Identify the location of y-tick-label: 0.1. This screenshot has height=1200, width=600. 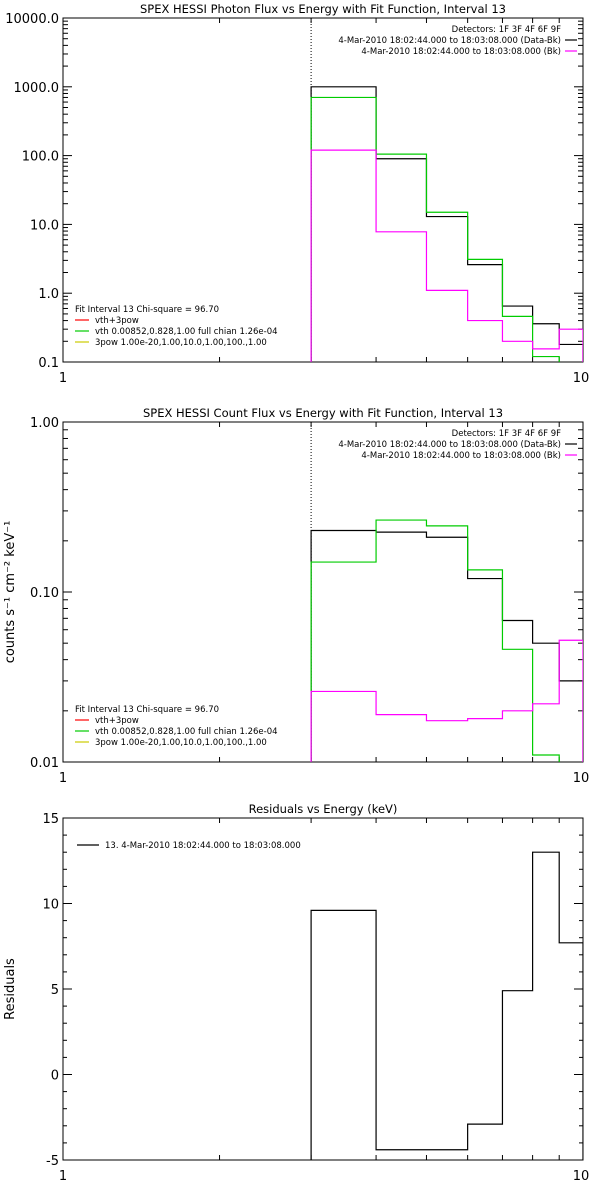
(48, 363).